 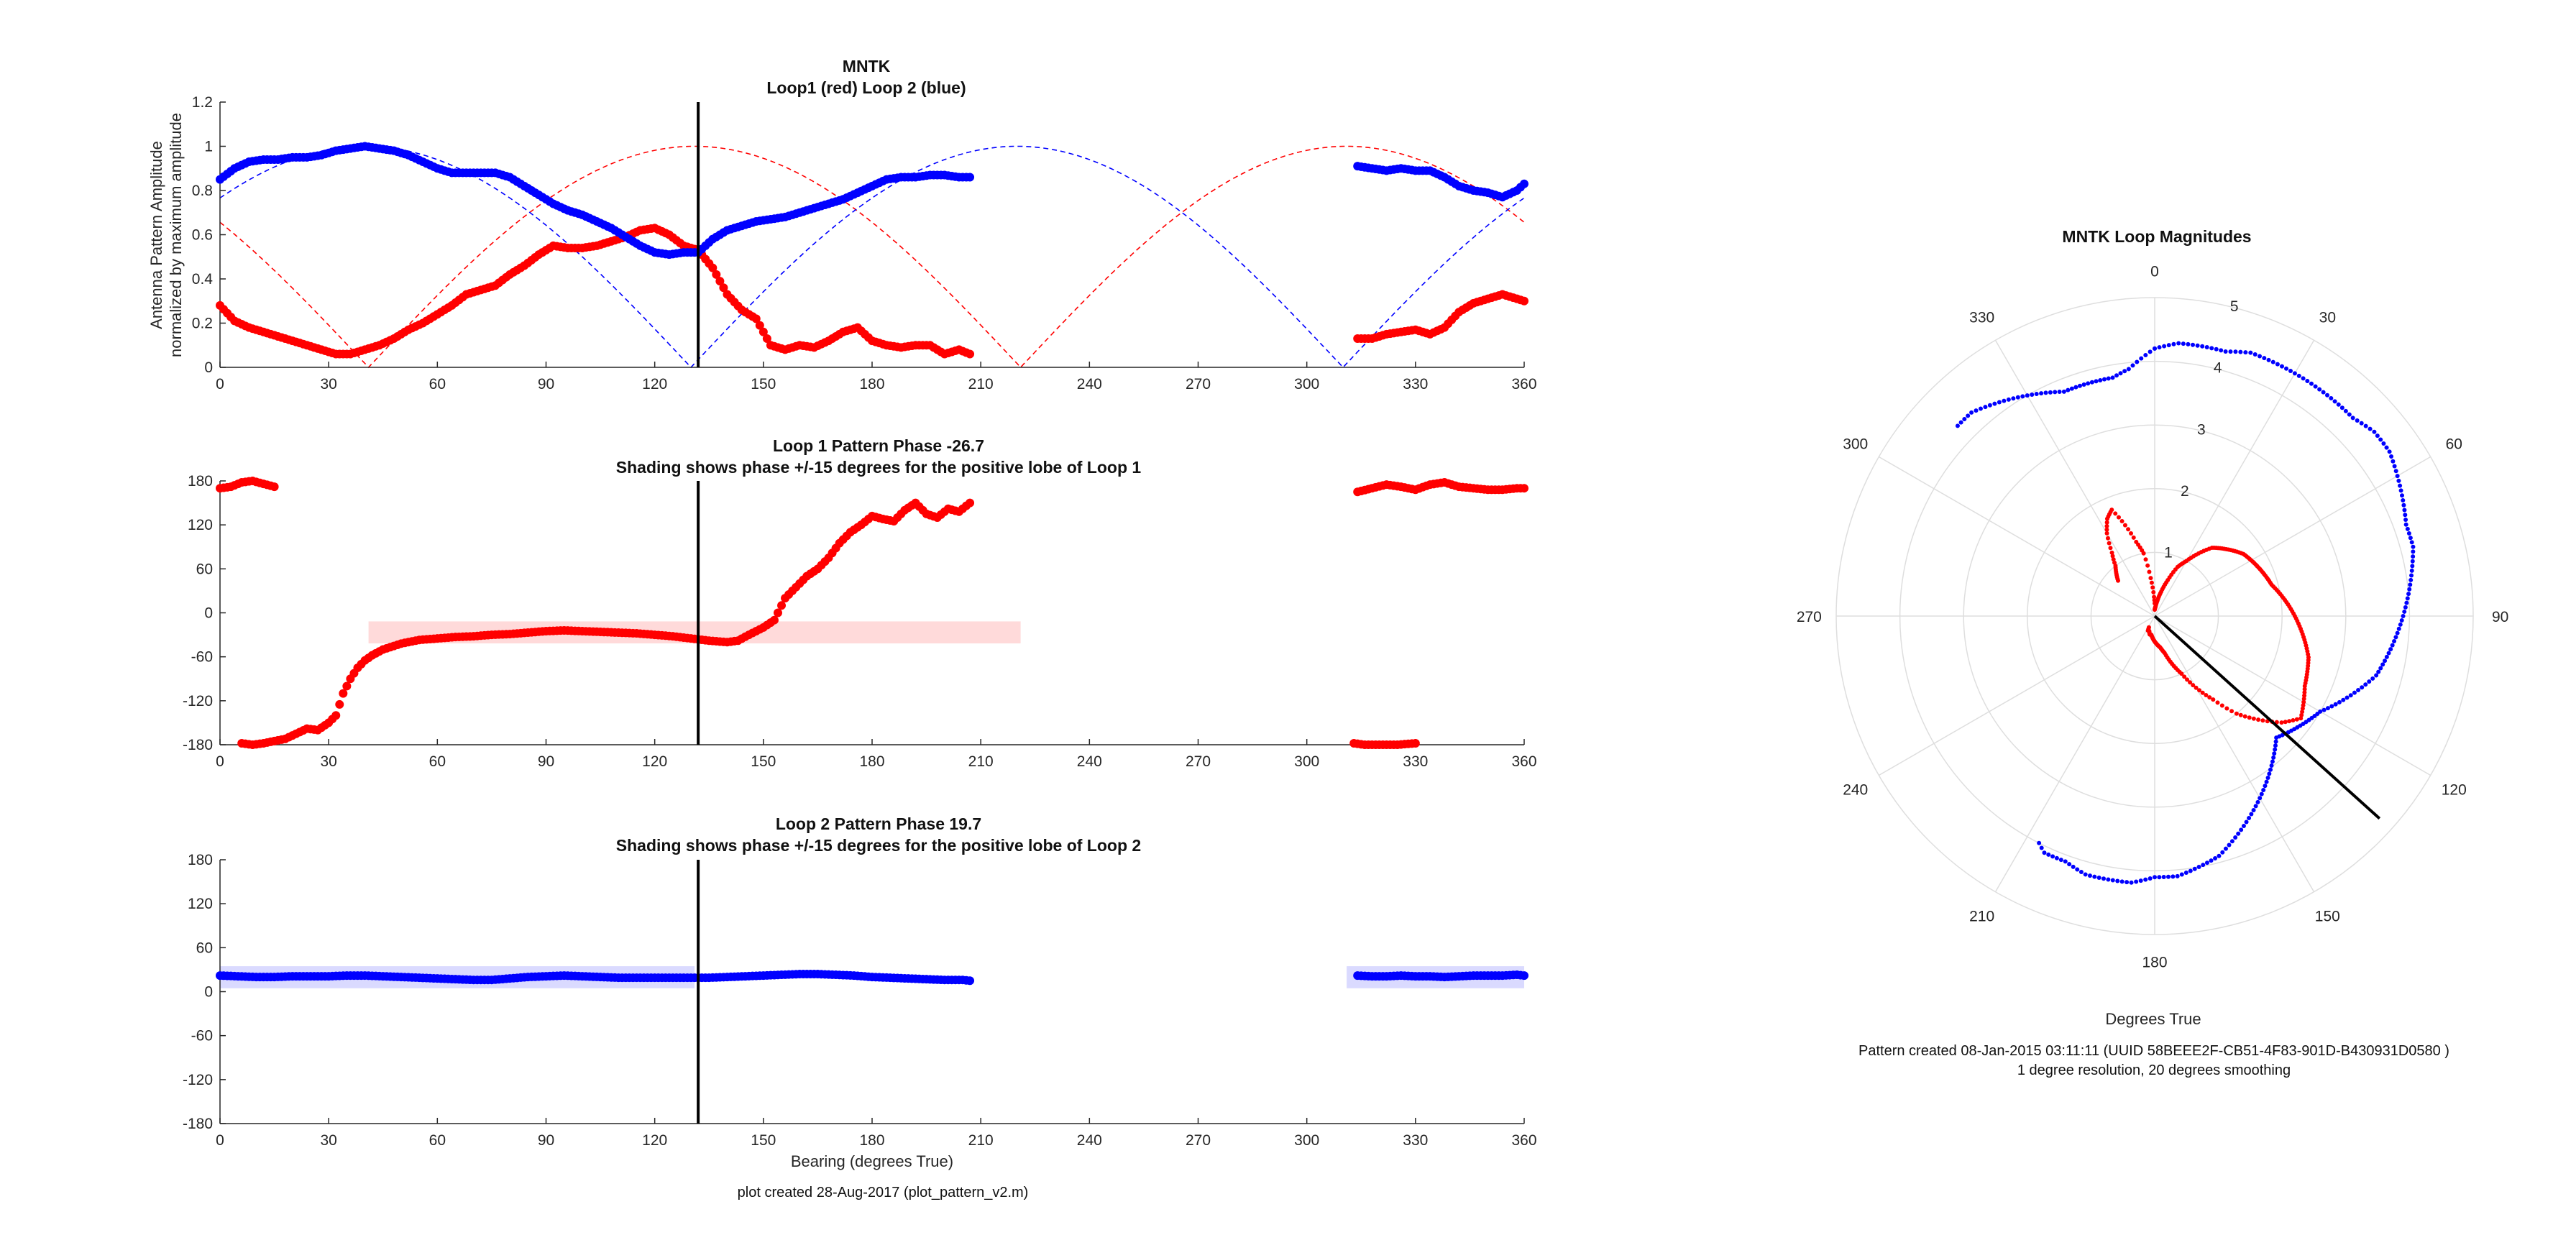 What do you see at coordinates (981, 1140) in the screenshot?
I see `x-tick-label: 210` at bounding box center [981, 1140].